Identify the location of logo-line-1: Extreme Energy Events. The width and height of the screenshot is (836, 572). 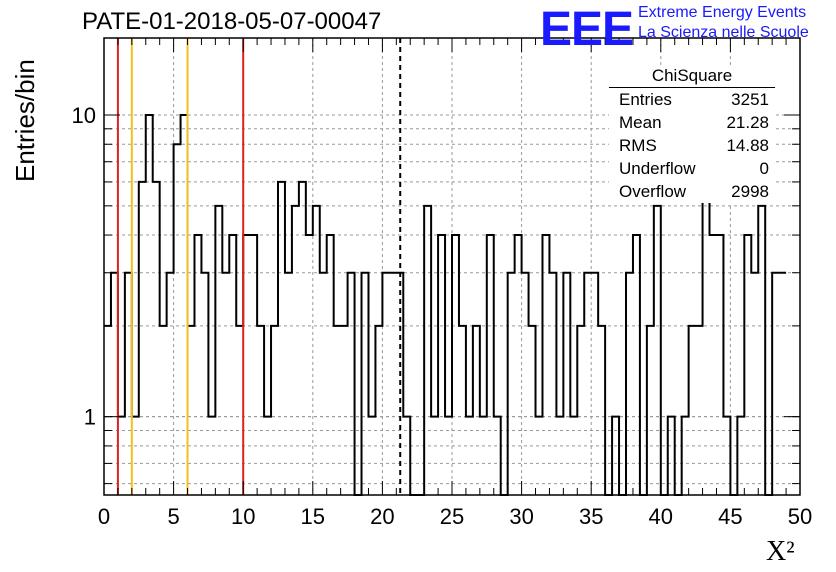
(722, 12).